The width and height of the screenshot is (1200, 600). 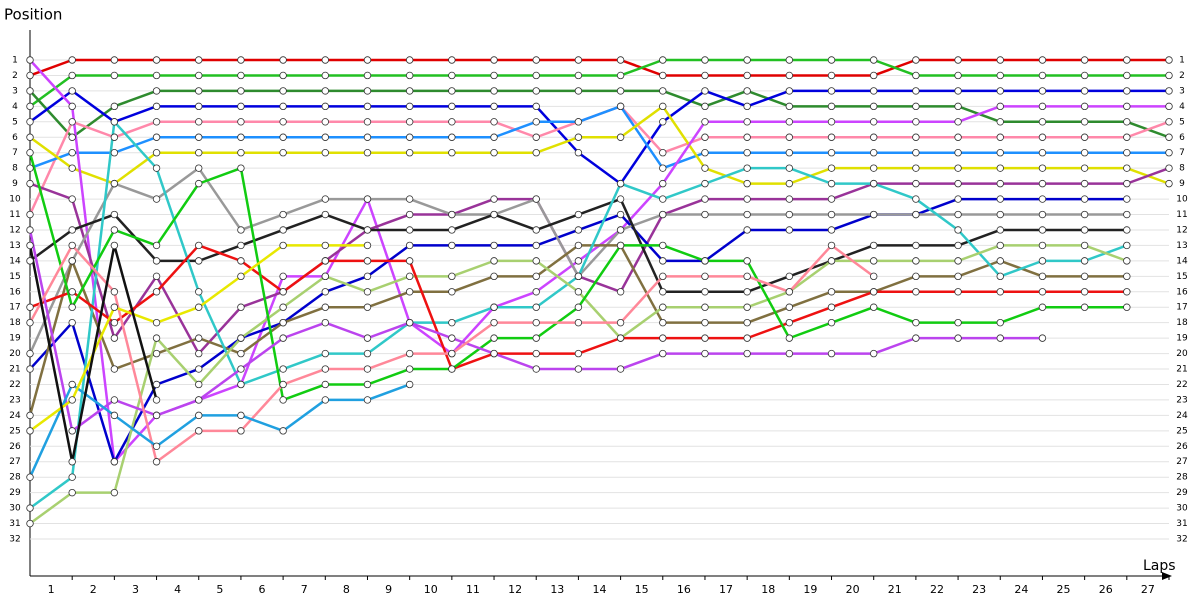 I want to click on y-tick-label-right: 16, so click(x=1182, y=292).